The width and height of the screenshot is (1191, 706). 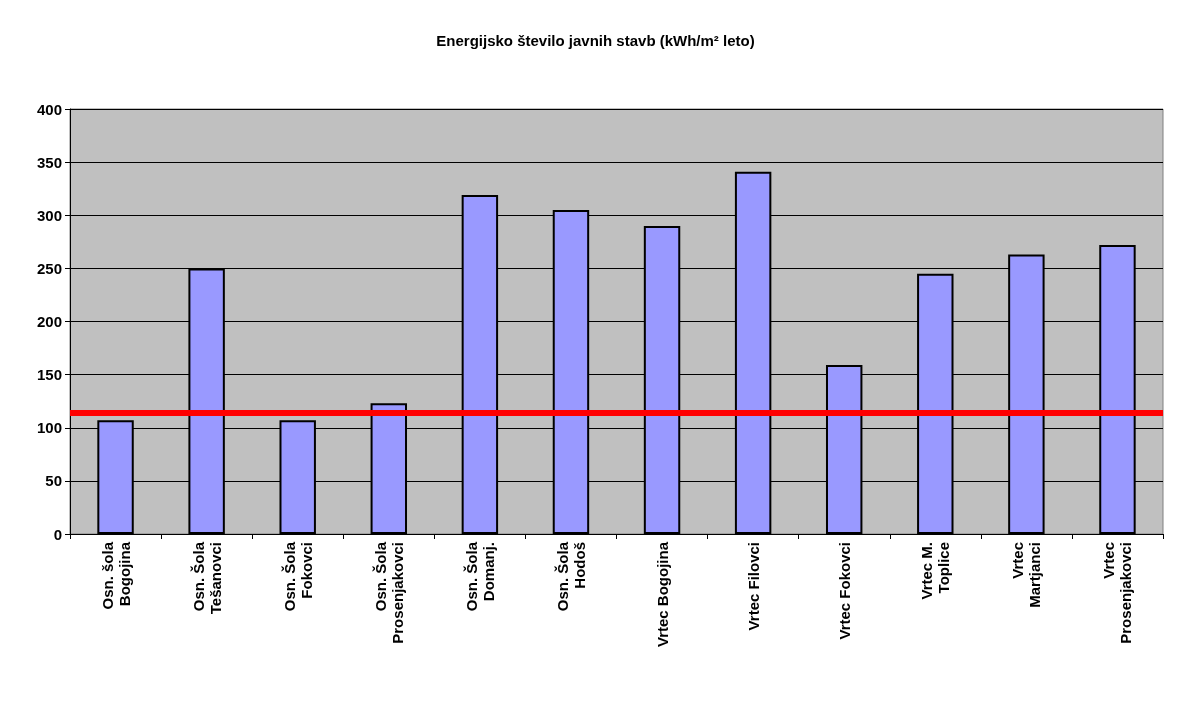 What do you see at coordinates (49, 215) in the screenshot?
I see `y-tick-label: 300` at bounding box center [49, 215].